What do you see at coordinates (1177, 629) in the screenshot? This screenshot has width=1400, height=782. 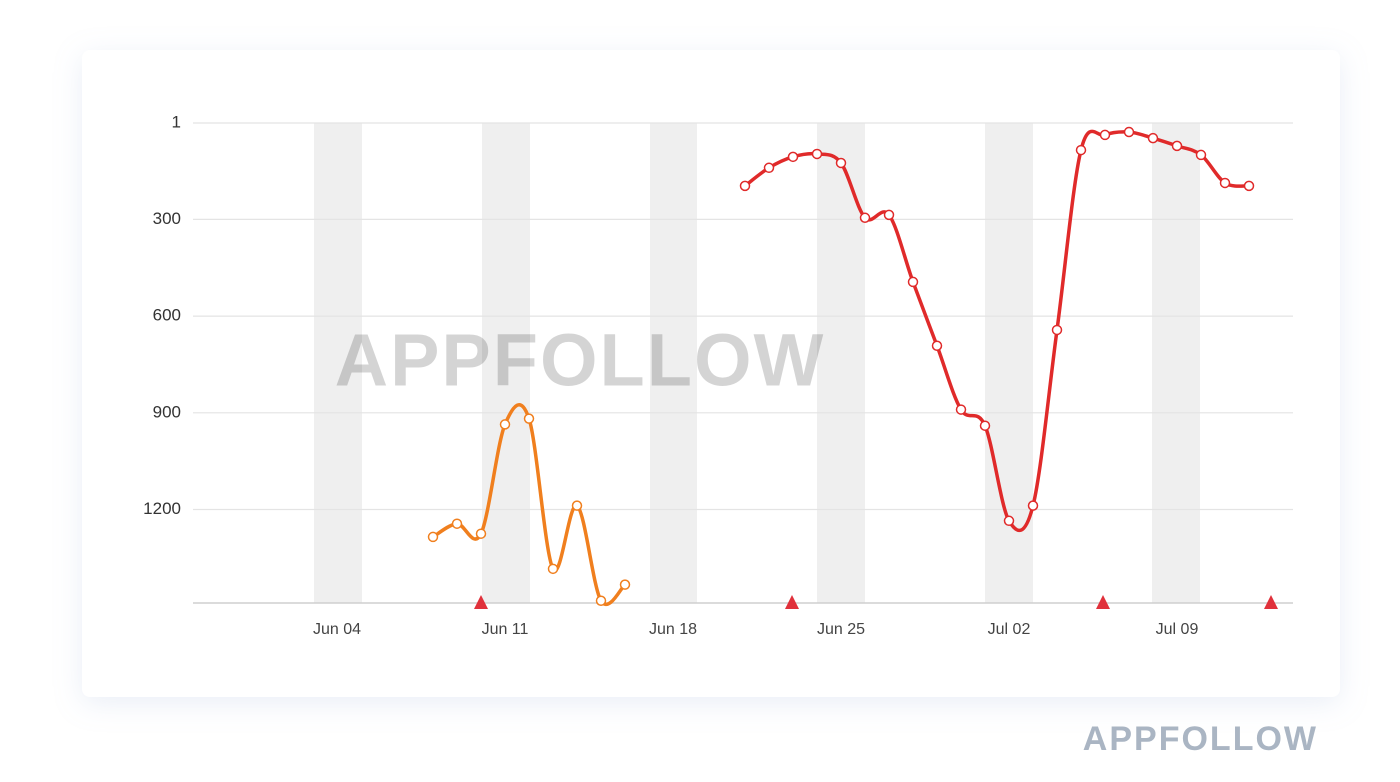 I see `x-tick-label: Jul 09` at bounding box center [1177, 629].